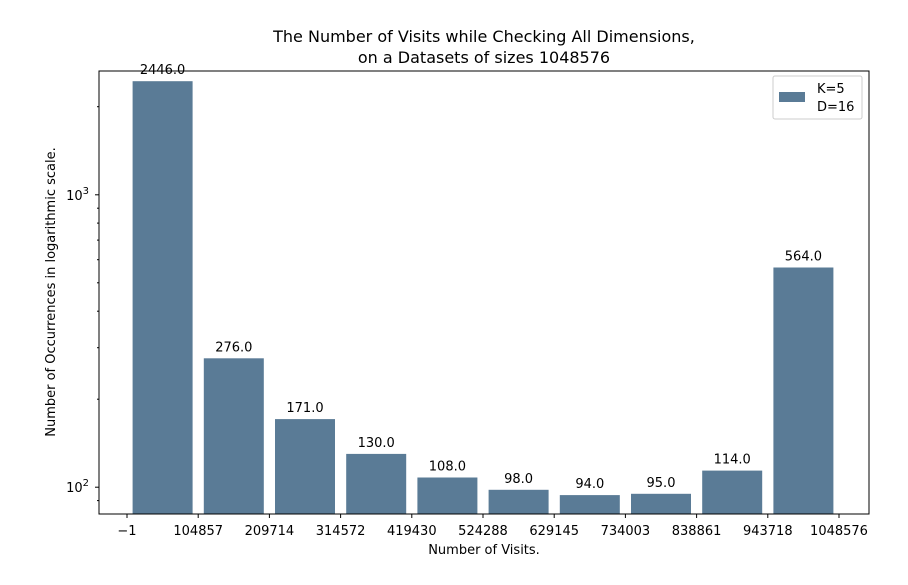  Describe the element at coordinates (233, 347) in the screenshot. I see `bar-value-label-2: 276.0` at that location.